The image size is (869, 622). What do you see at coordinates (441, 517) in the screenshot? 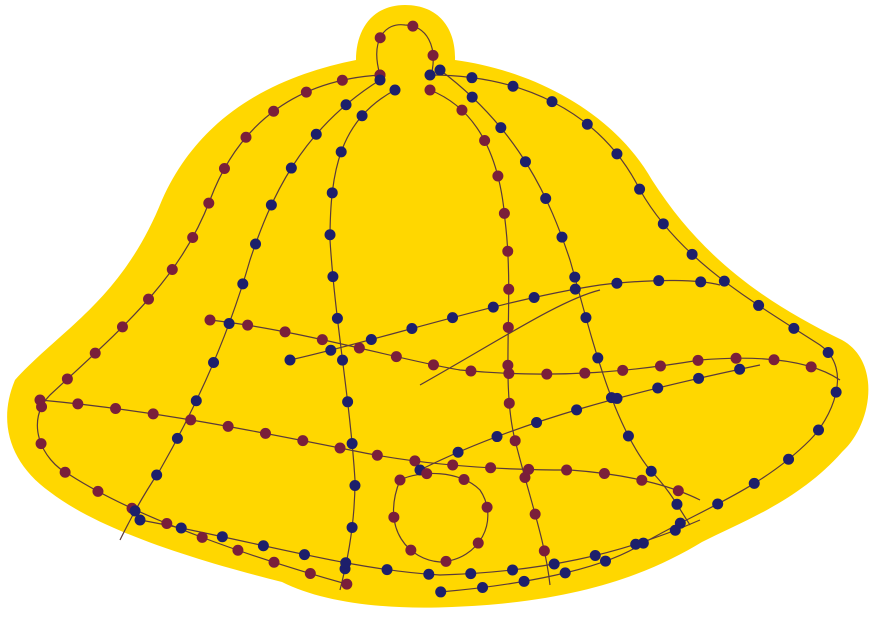
I see `clapper-dots` at bounding box center [441, 517].